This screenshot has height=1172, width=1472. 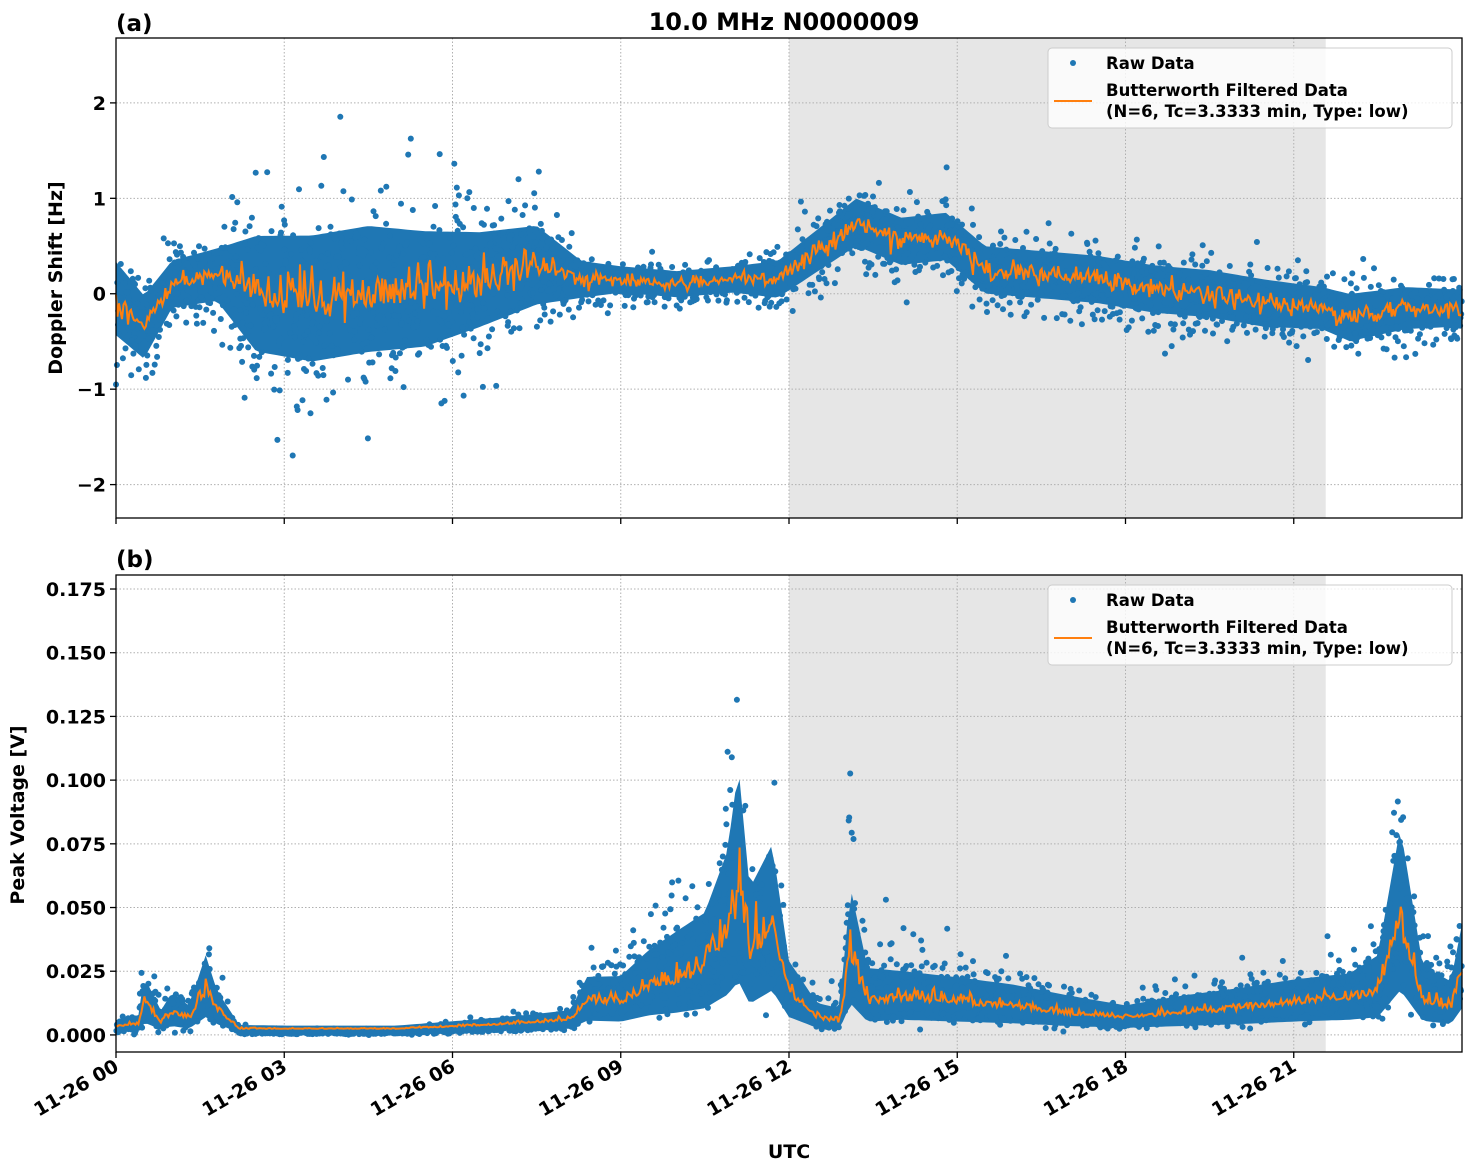 What do you see at coordinates (76, 845) in the screenshot?
I see `y-tick-label: 0.075` at bounding box center [76, 845].